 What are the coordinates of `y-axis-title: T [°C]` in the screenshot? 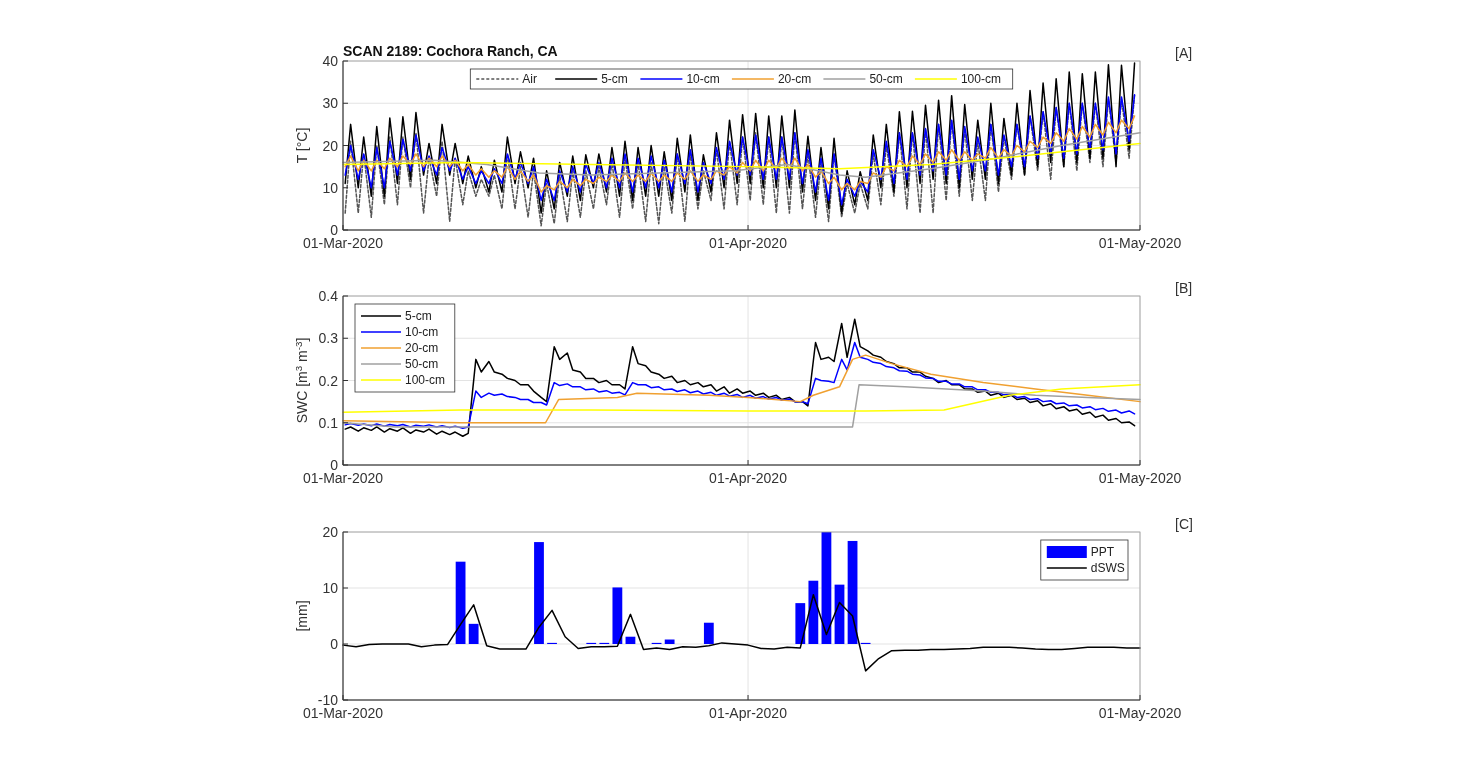 It's located at (302, 145).